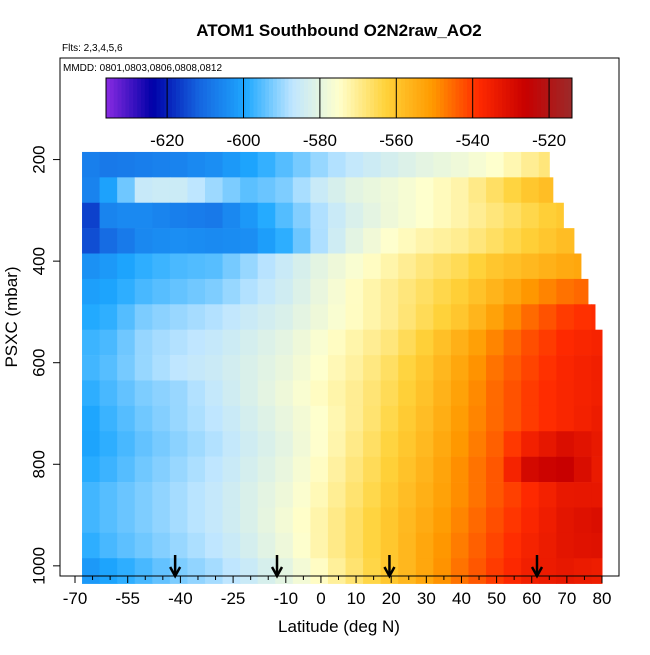 The height and width of the screenshot is (655, 650). I want to click on x-tick-label: 10, so click(356, 598).